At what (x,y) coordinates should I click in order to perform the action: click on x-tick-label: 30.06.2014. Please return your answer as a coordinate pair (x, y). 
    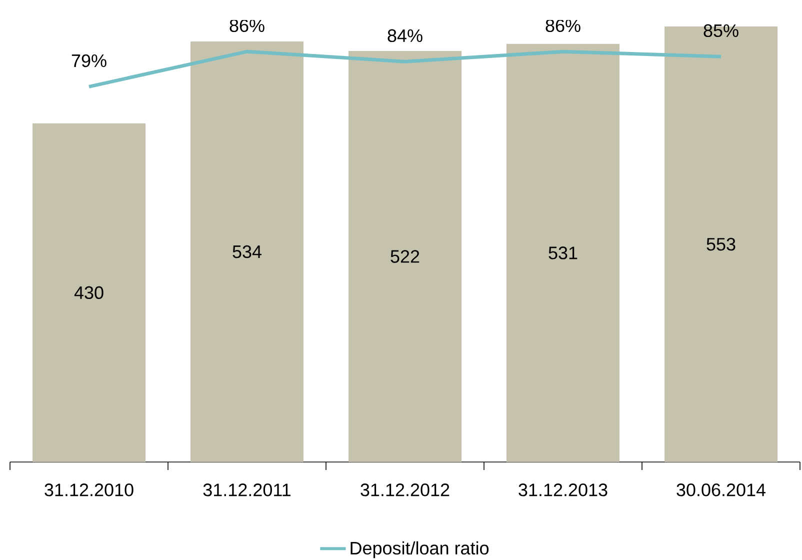
    Looking at the image, I should click on (721, 490).